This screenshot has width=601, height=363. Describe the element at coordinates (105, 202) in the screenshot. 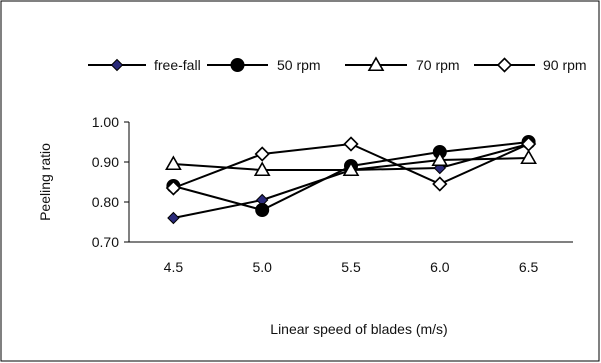

I see `y-tick-label: 0.80` at that location.